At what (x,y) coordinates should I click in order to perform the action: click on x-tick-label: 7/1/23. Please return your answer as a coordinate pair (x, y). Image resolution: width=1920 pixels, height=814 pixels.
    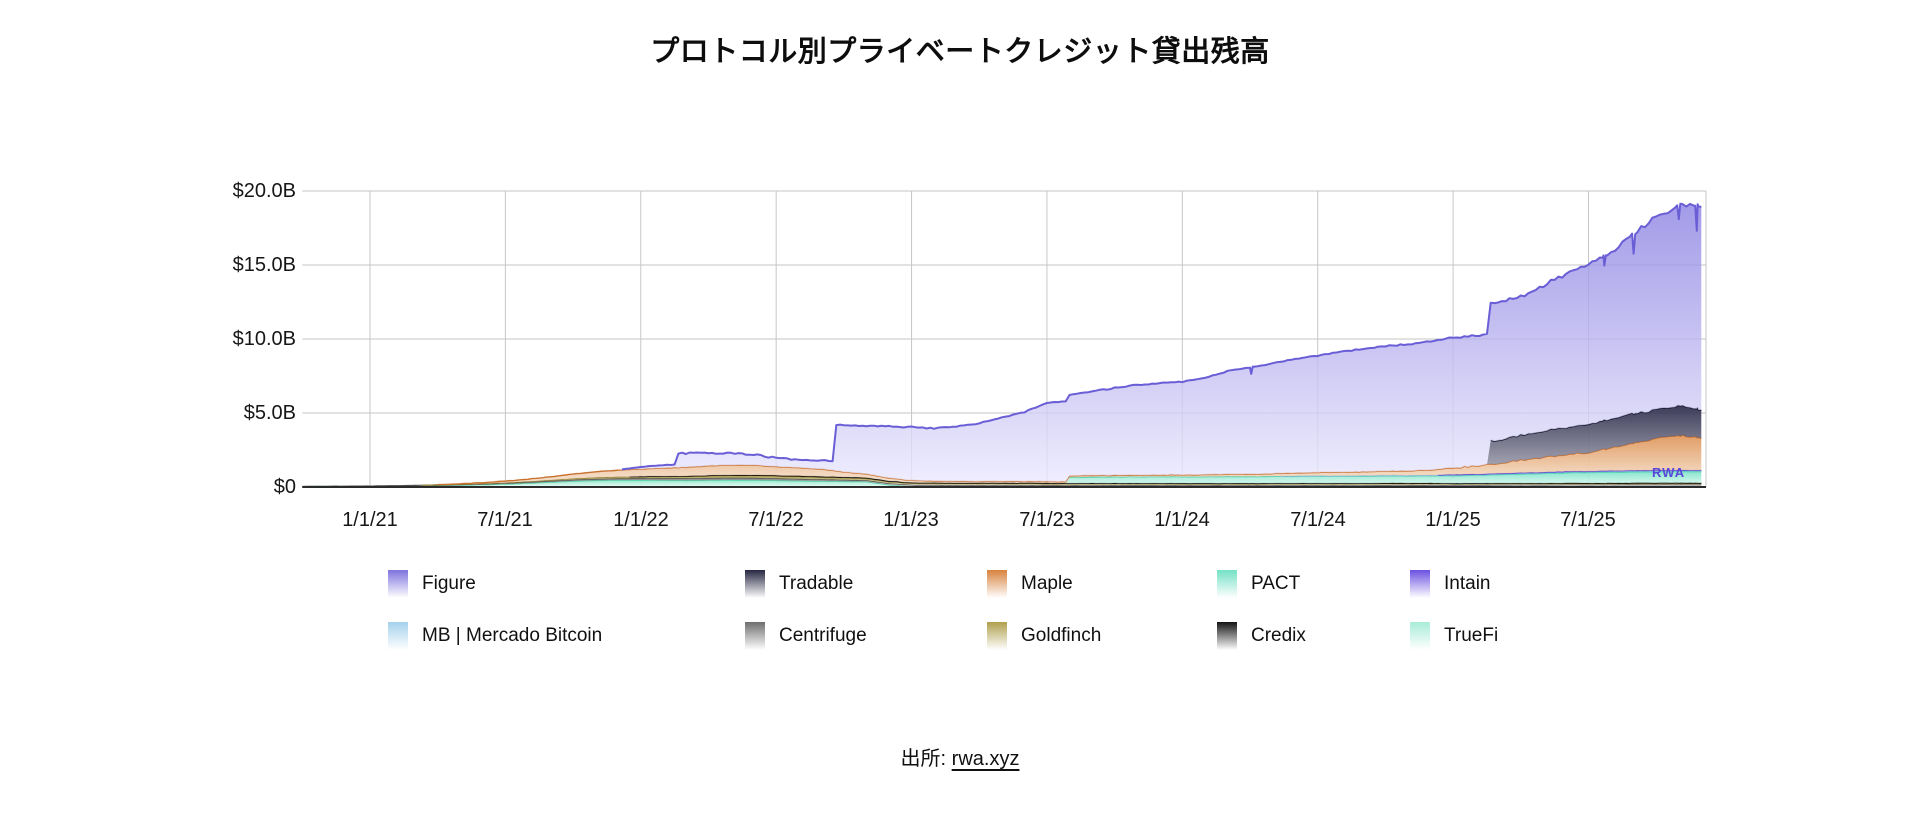
    Looking at the image, I should click on (1047, 520).